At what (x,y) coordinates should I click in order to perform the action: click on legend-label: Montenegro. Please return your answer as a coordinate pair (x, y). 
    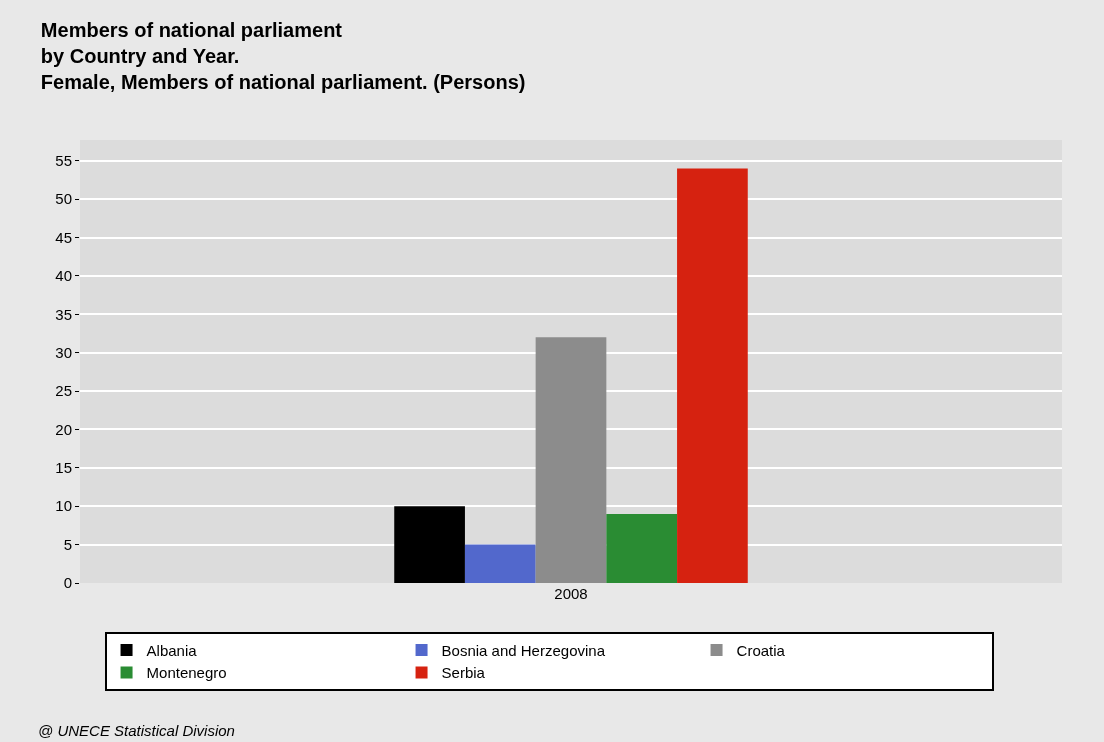
    Looking at the image, I should click on (186, 673).